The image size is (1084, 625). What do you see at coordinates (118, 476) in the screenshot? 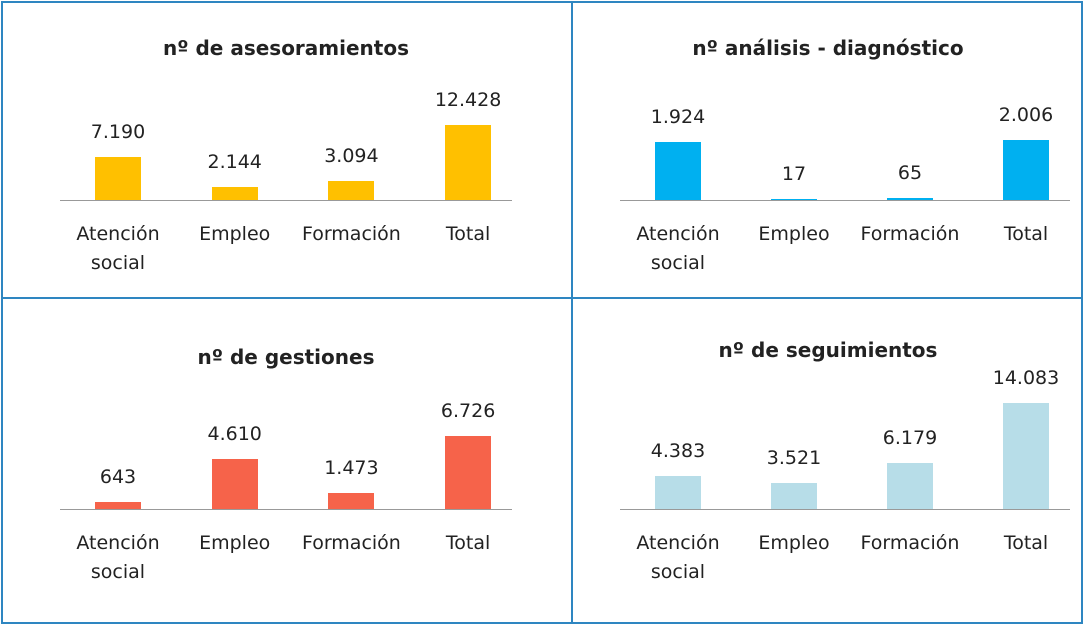
I see `value-label: 643` at bounding box center [118, 476].